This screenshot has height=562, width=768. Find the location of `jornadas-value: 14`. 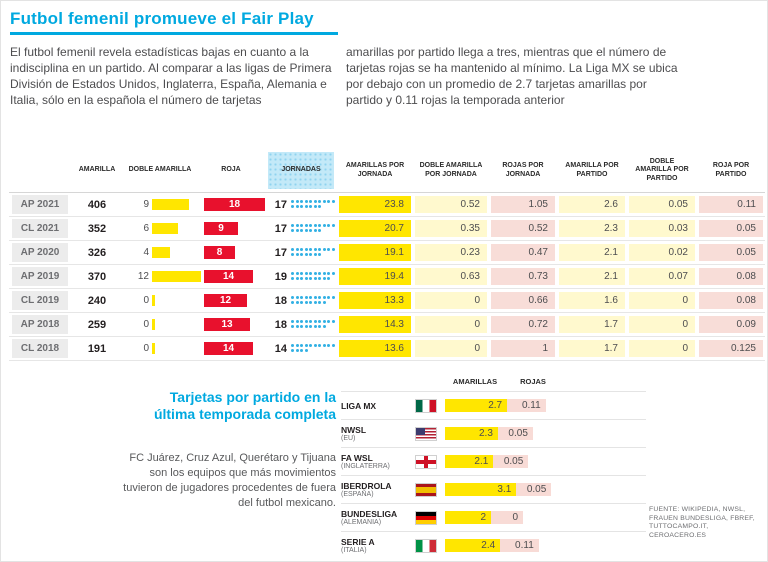

jornadas-value: 14 is located at coordinates (280, 348).